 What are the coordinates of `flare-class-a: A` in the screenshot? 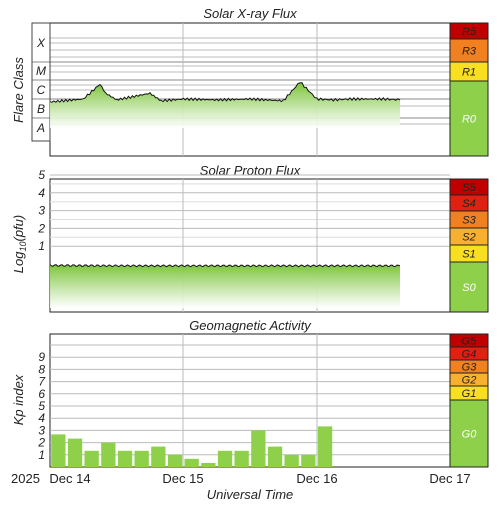 It's located at (40, 128).